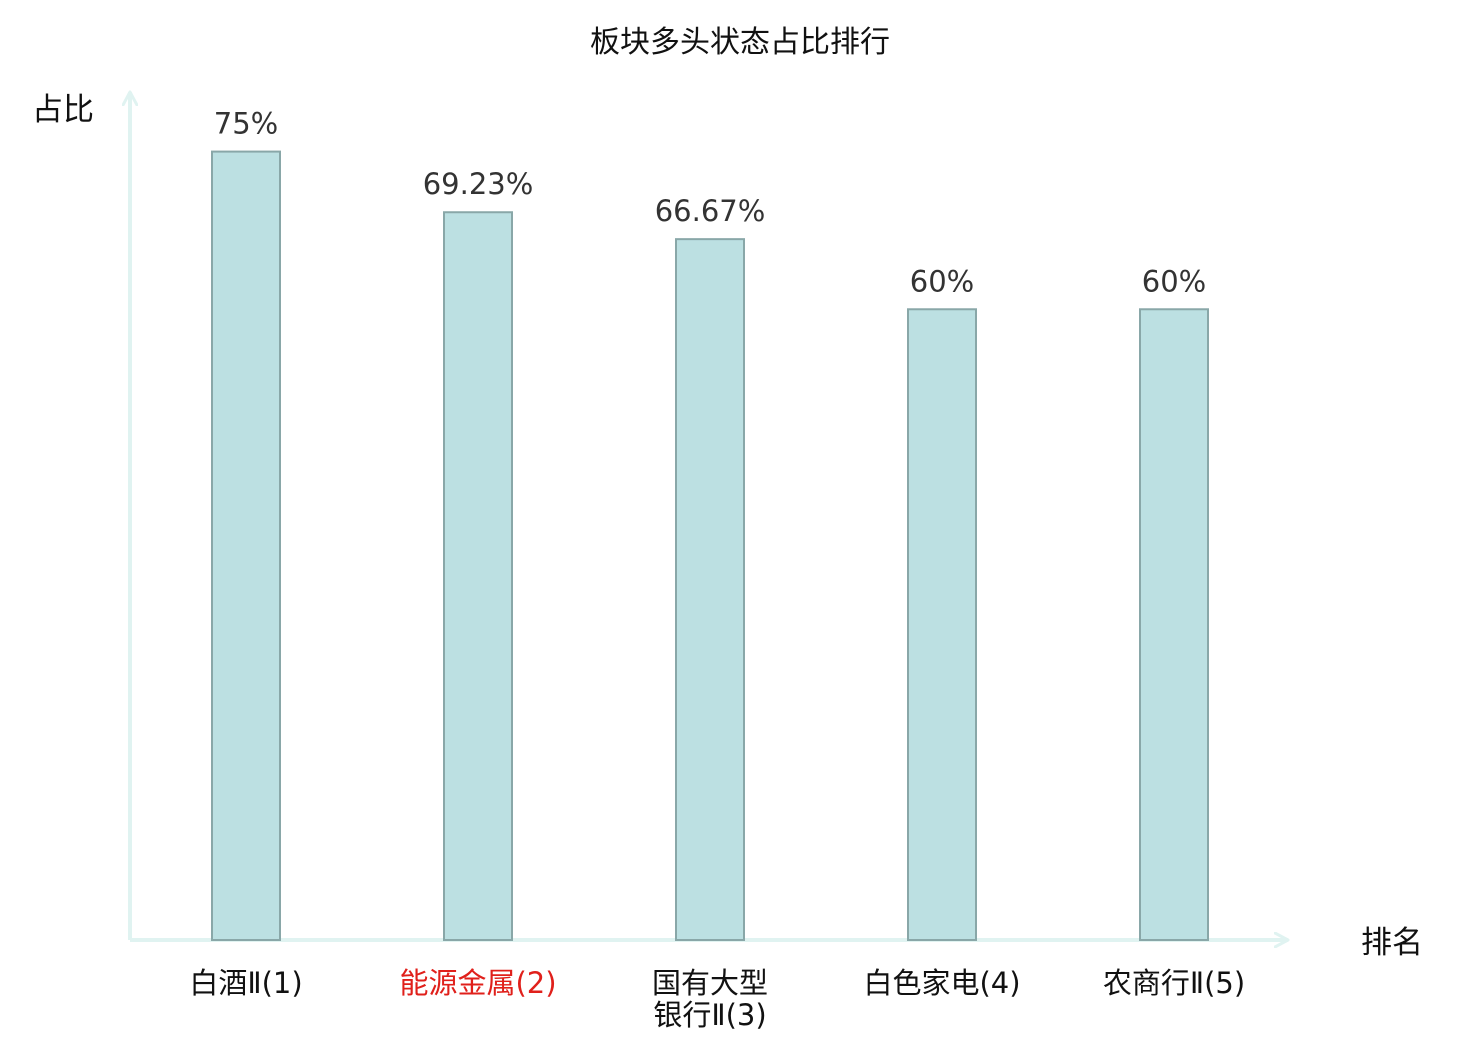  What do you see at coordinates (1174, 983) in the screenshot?
I see `x-tick-label: 农商行Ⅱ(5)` at bounding box center [1174, 983].